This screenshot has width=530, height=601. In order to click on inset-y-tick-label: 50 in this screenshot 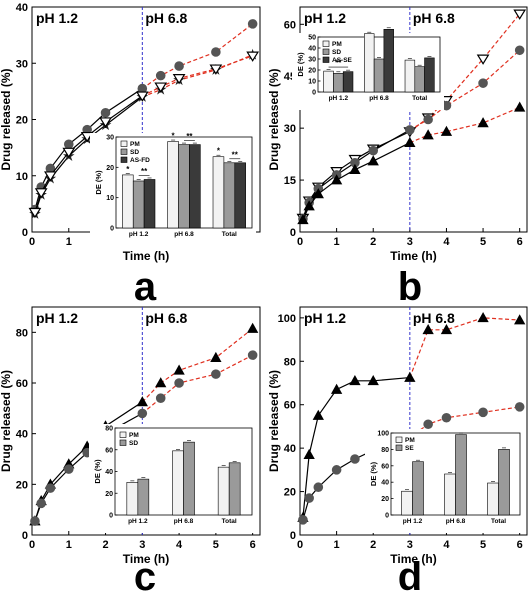, I will do `click(312, 38)`.